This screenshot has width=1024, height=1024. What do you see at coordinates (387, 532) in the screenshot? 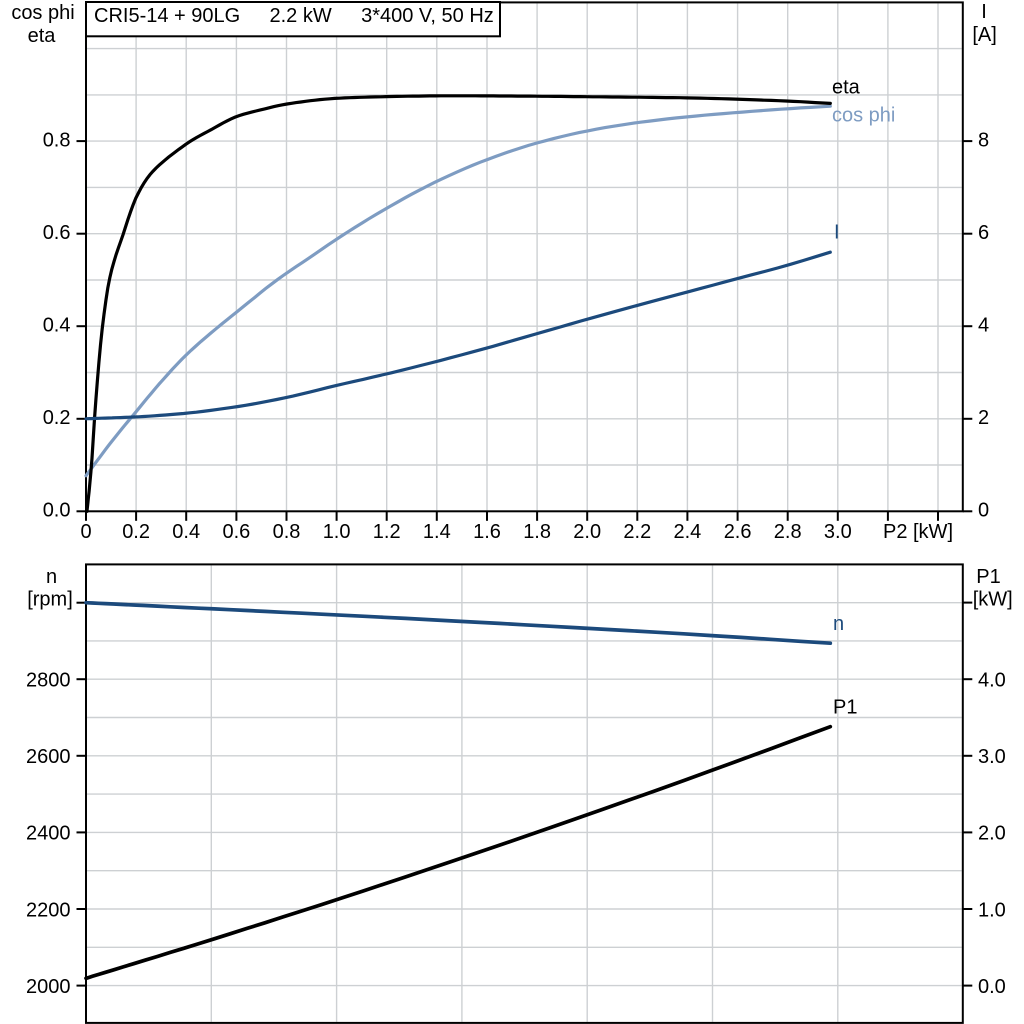
I see `svg-text: 1.2` at bounding box center [387, 532].